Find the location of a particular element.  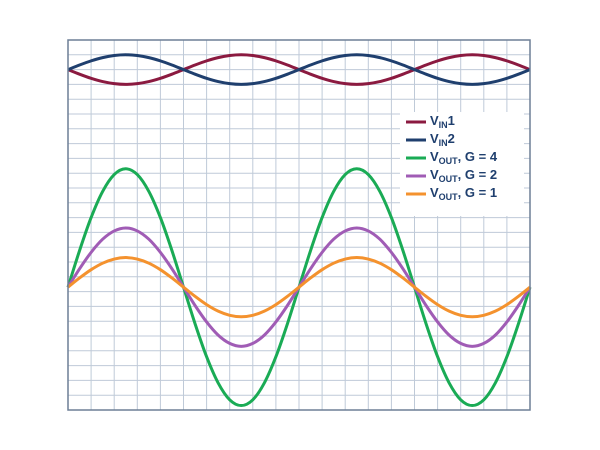

legend-box is located at coordinates (462, 164).